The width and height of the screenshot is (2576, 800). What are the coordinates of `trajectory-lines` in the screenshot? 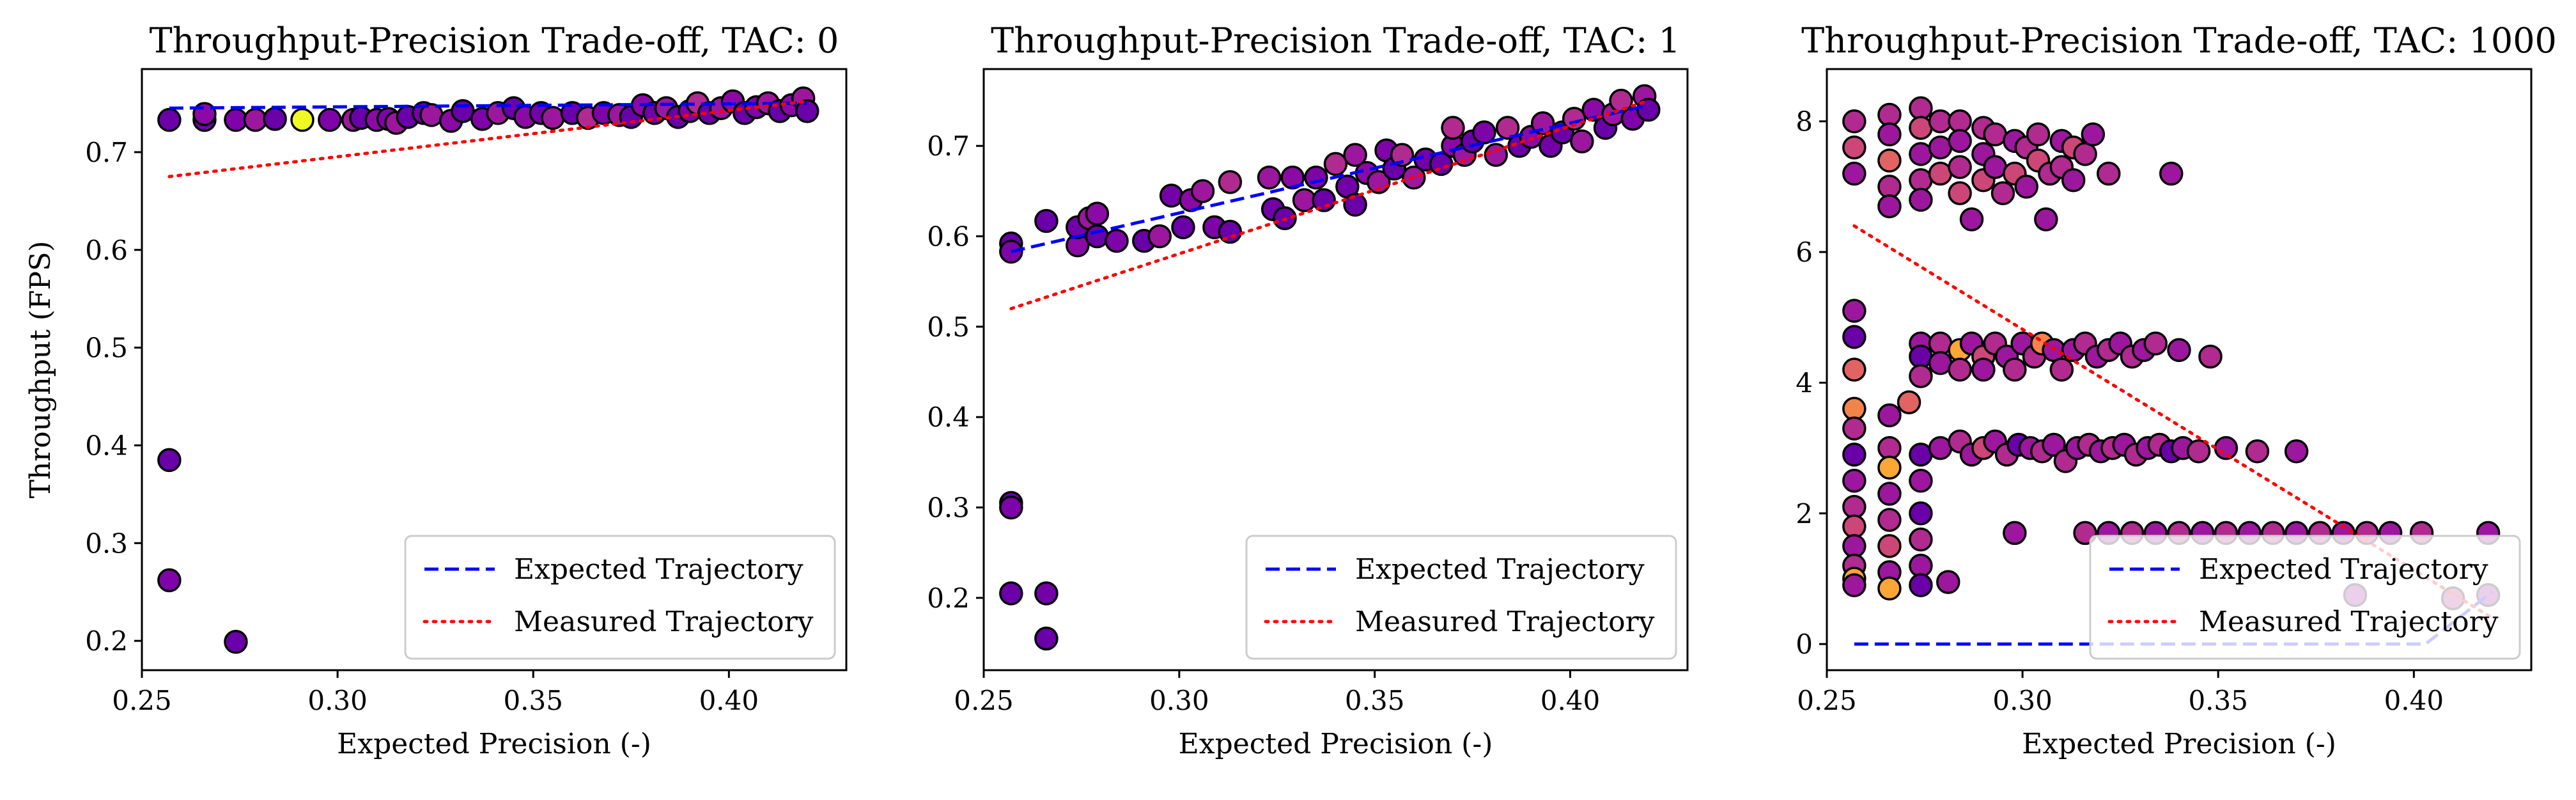 It's located at (2173, 435).